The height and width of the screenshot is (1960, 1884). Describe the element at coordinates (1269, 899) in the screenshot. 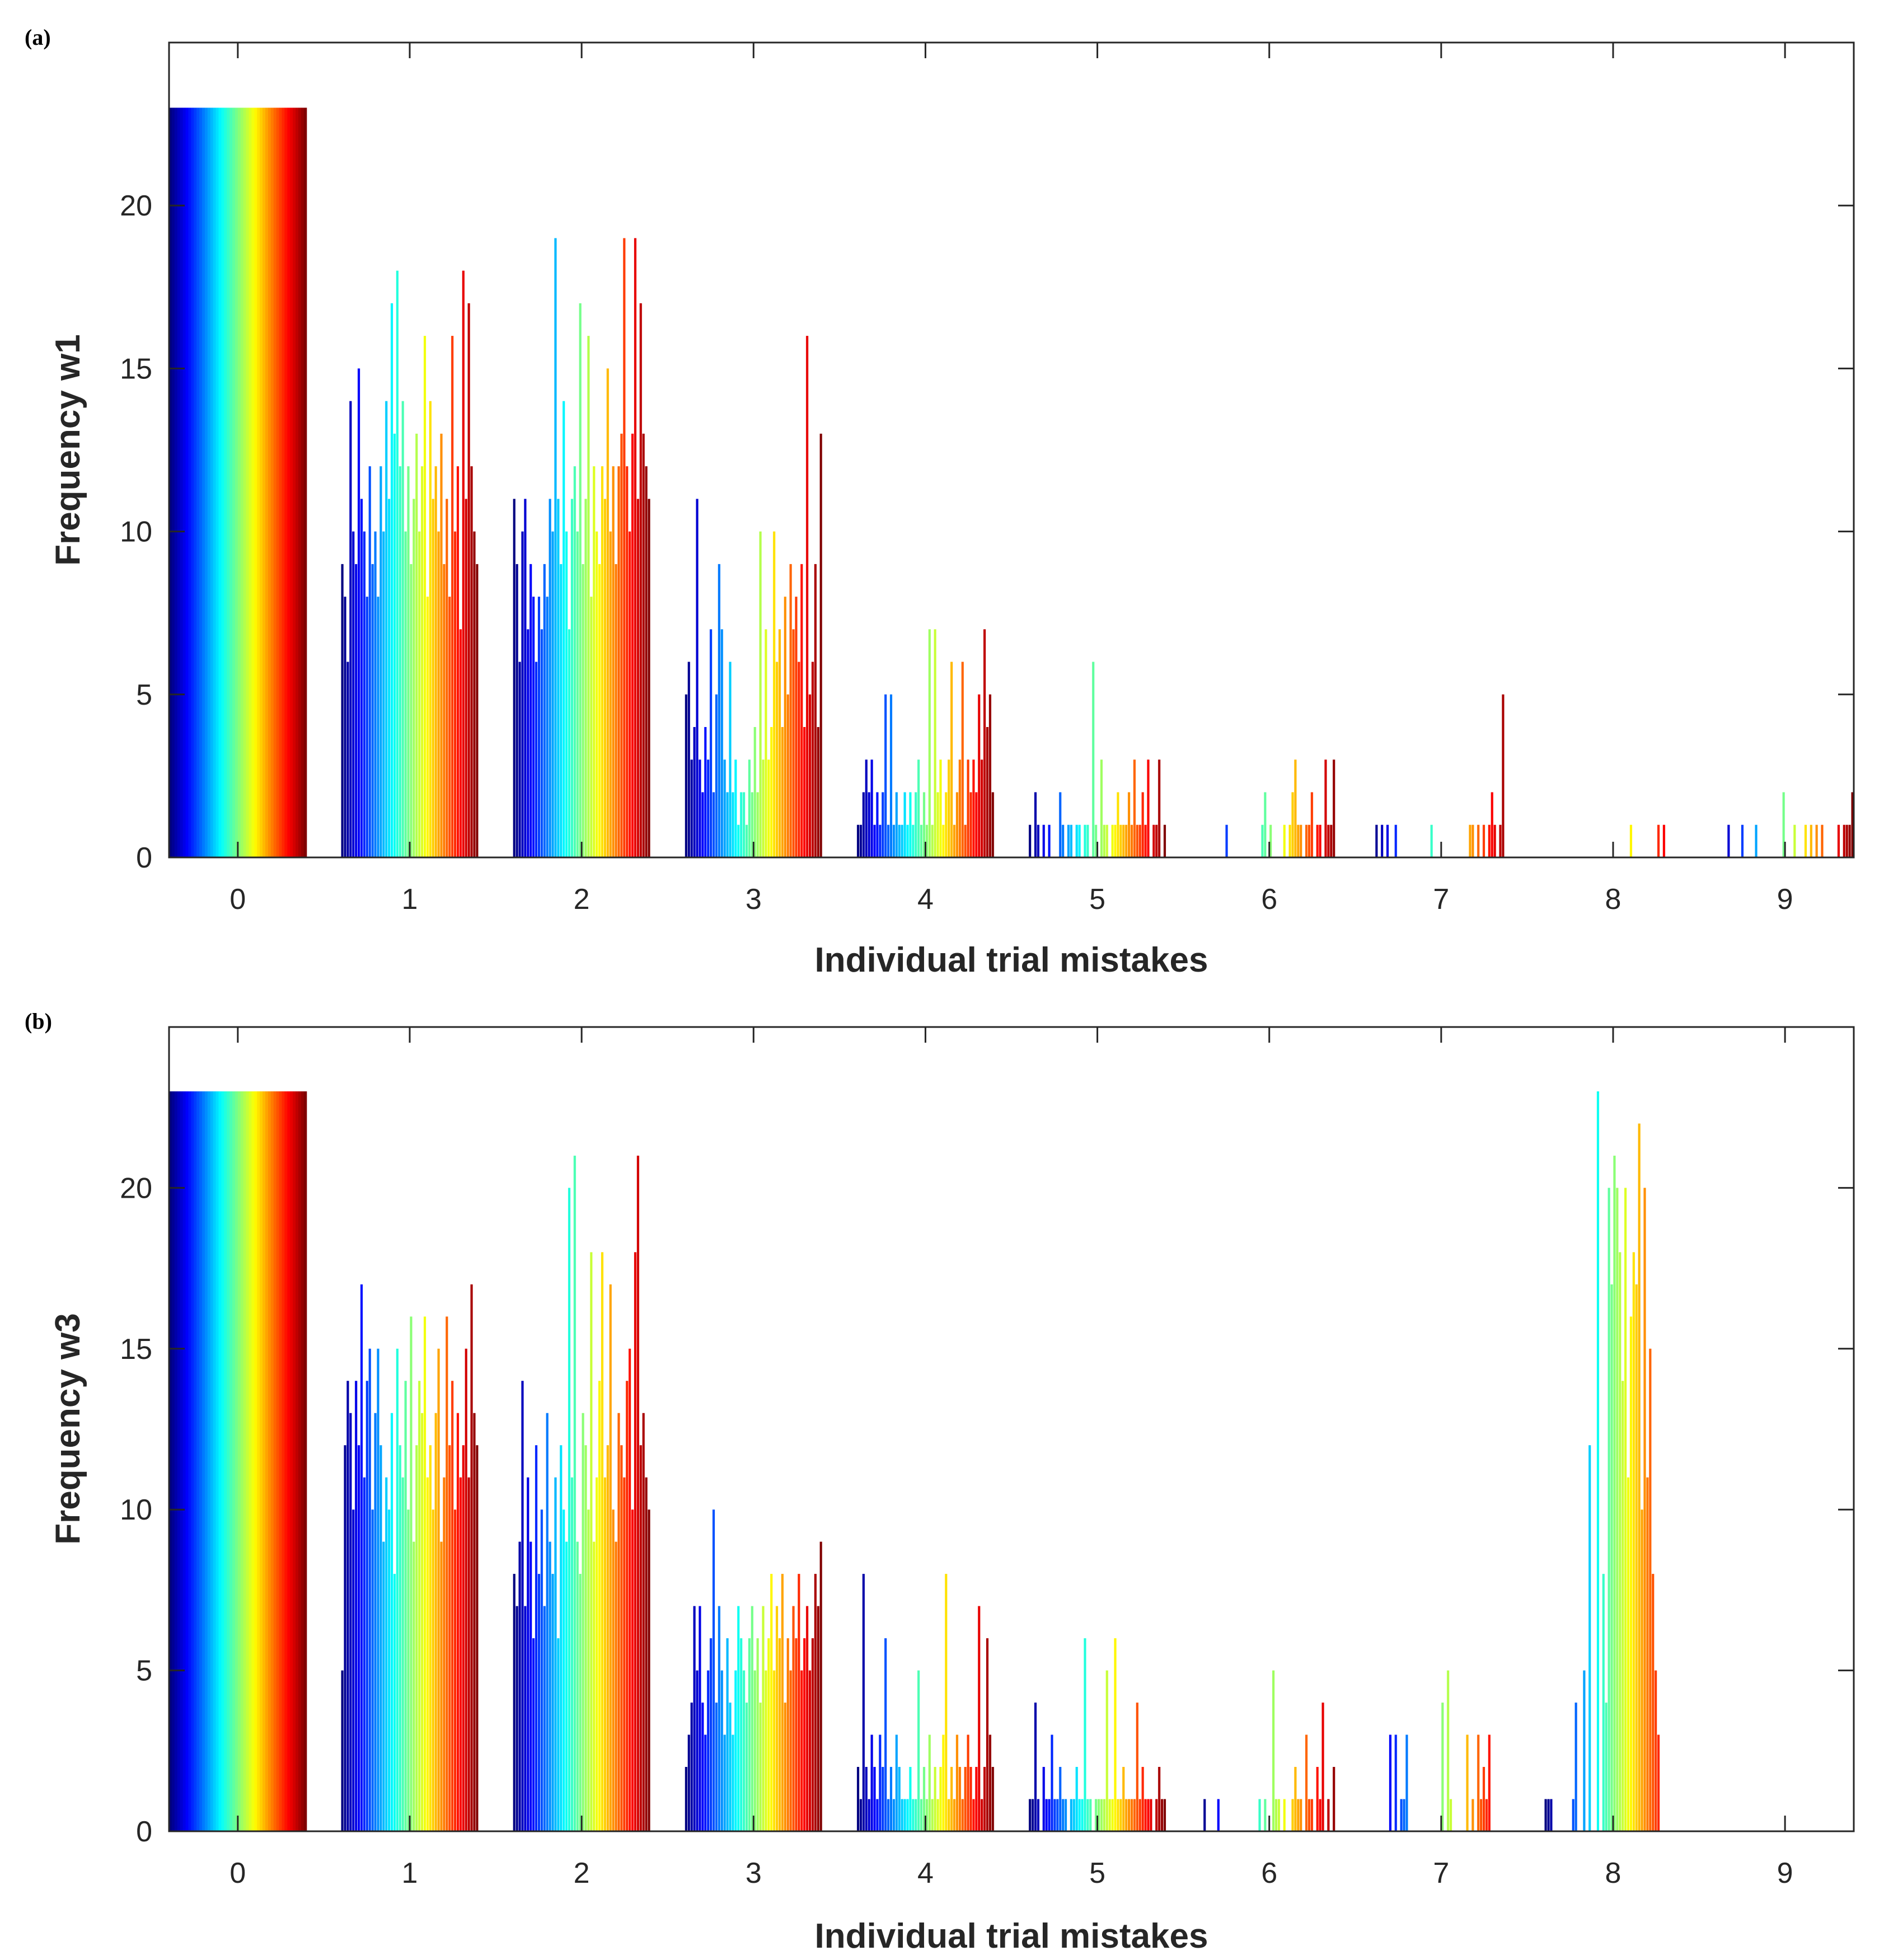

I see `x-tick-label: 6` at that location.